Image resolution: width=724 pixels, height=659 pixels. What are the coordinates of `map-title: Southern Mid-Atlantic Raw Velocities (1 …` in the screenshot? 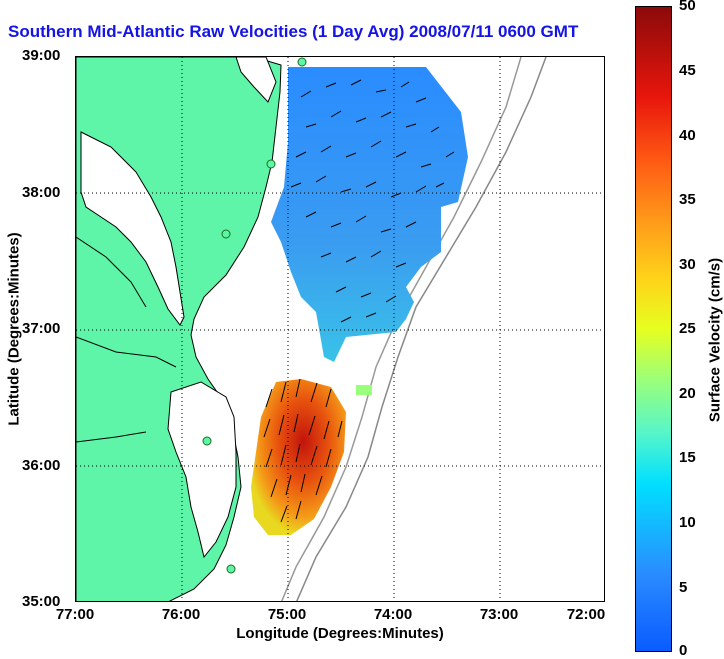 It's located at (293, 31).